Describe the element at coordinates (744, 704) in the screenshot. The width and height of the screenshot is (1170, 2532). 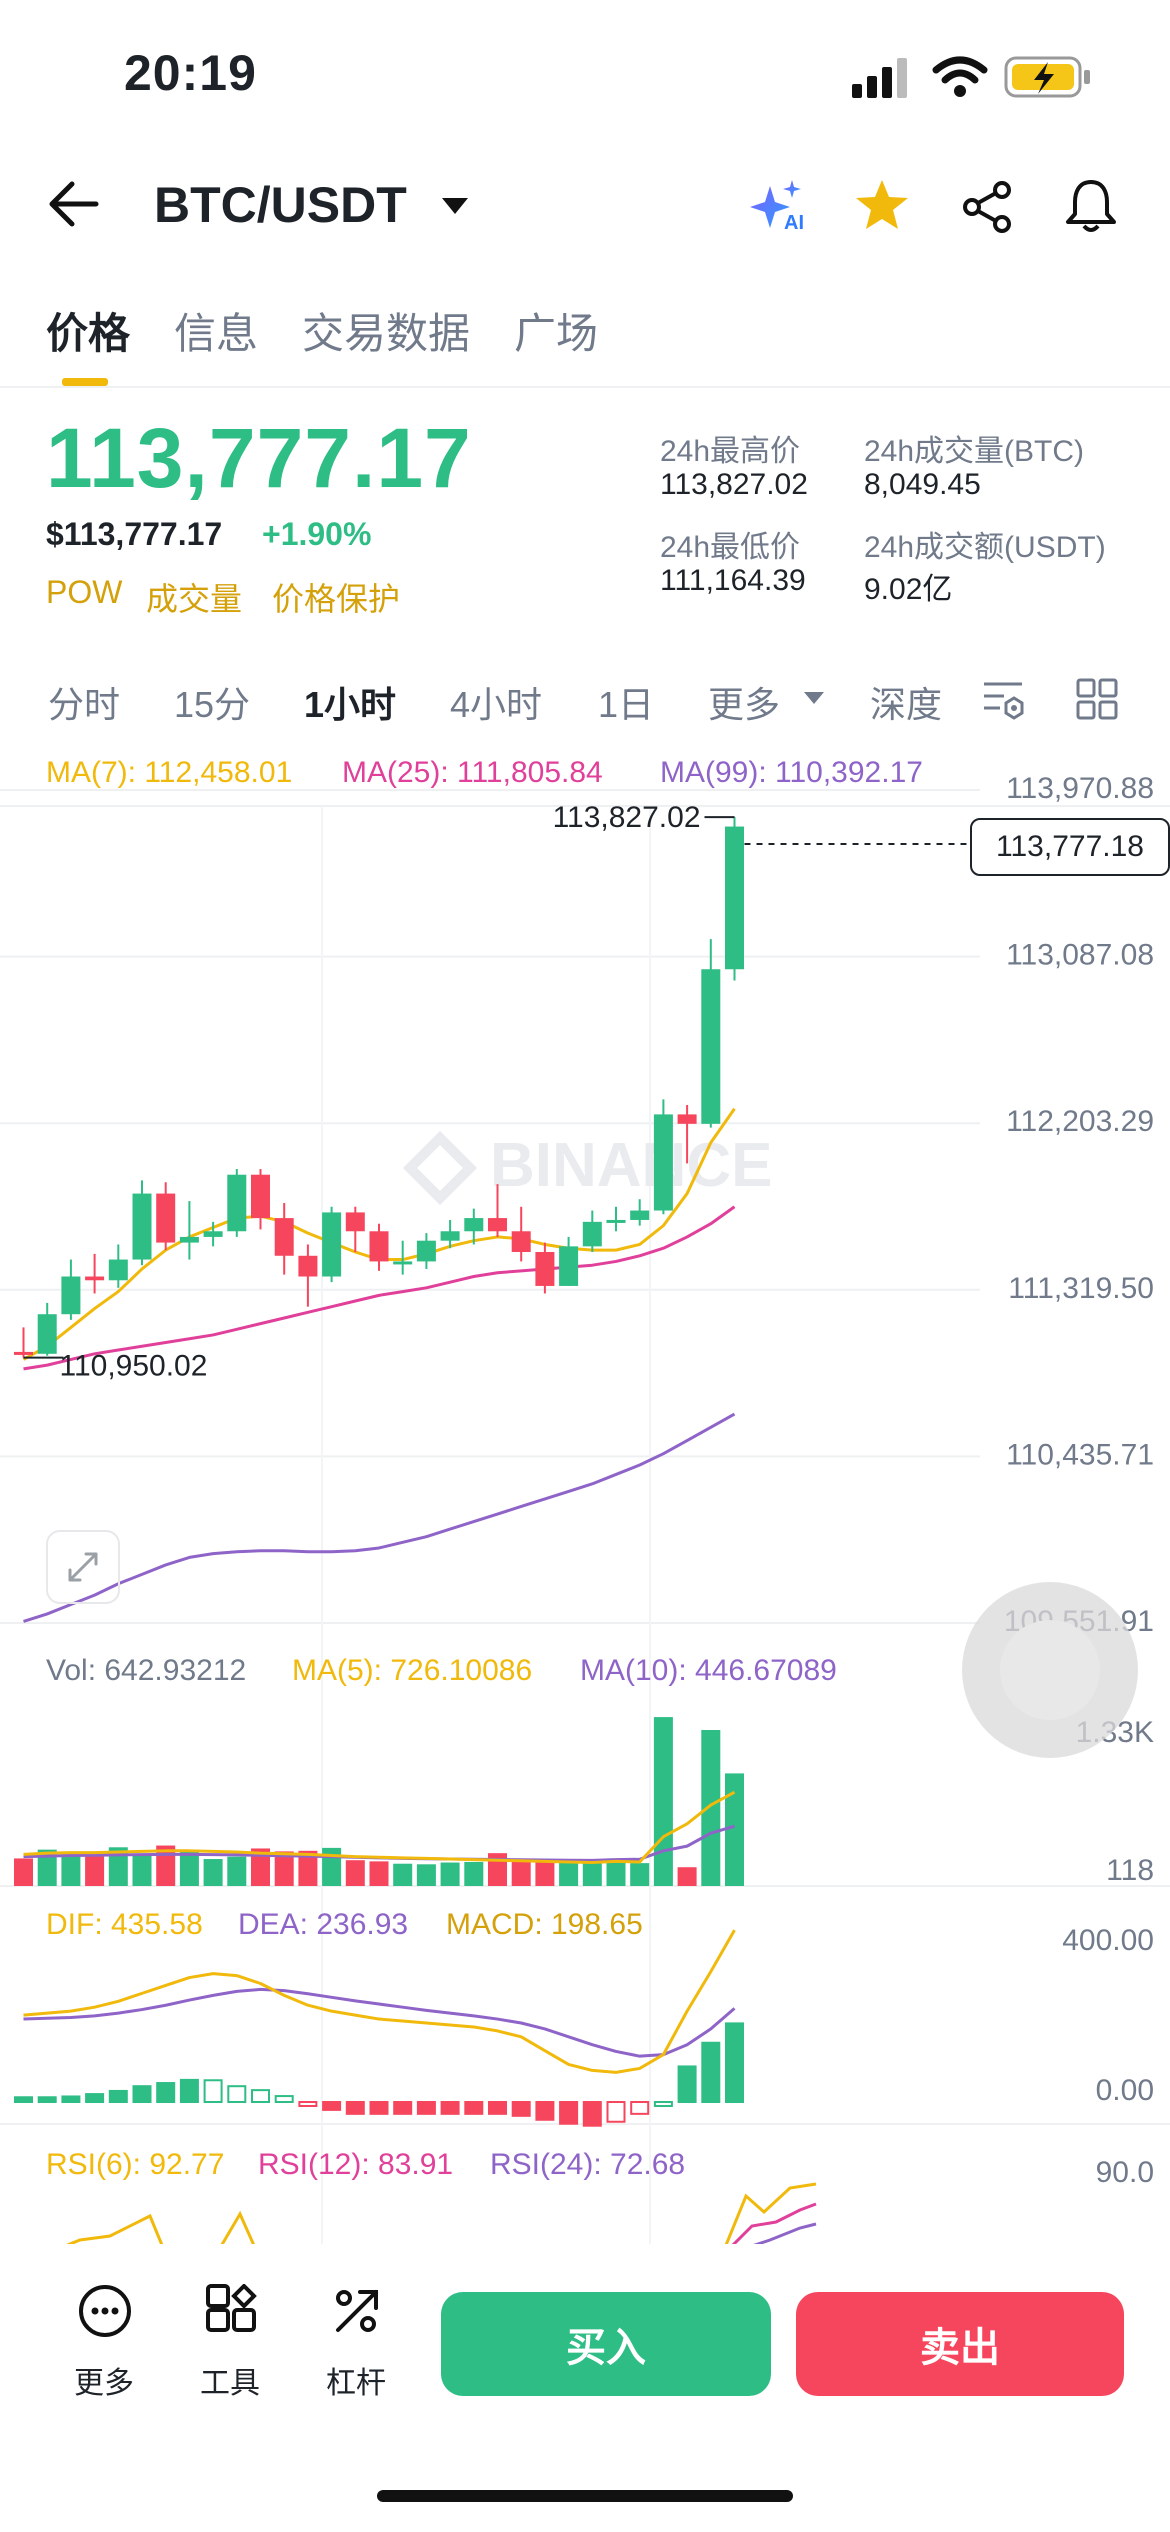
I see `interval-more: 更多` at that location.